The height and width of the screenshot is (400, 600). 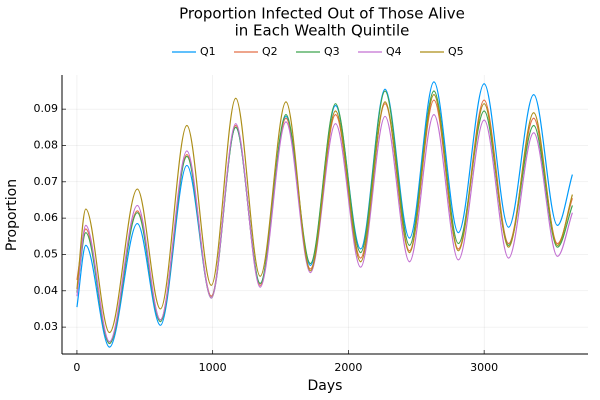 I want to click on y-tick-label: 0.03, so click(x=46, y=326).